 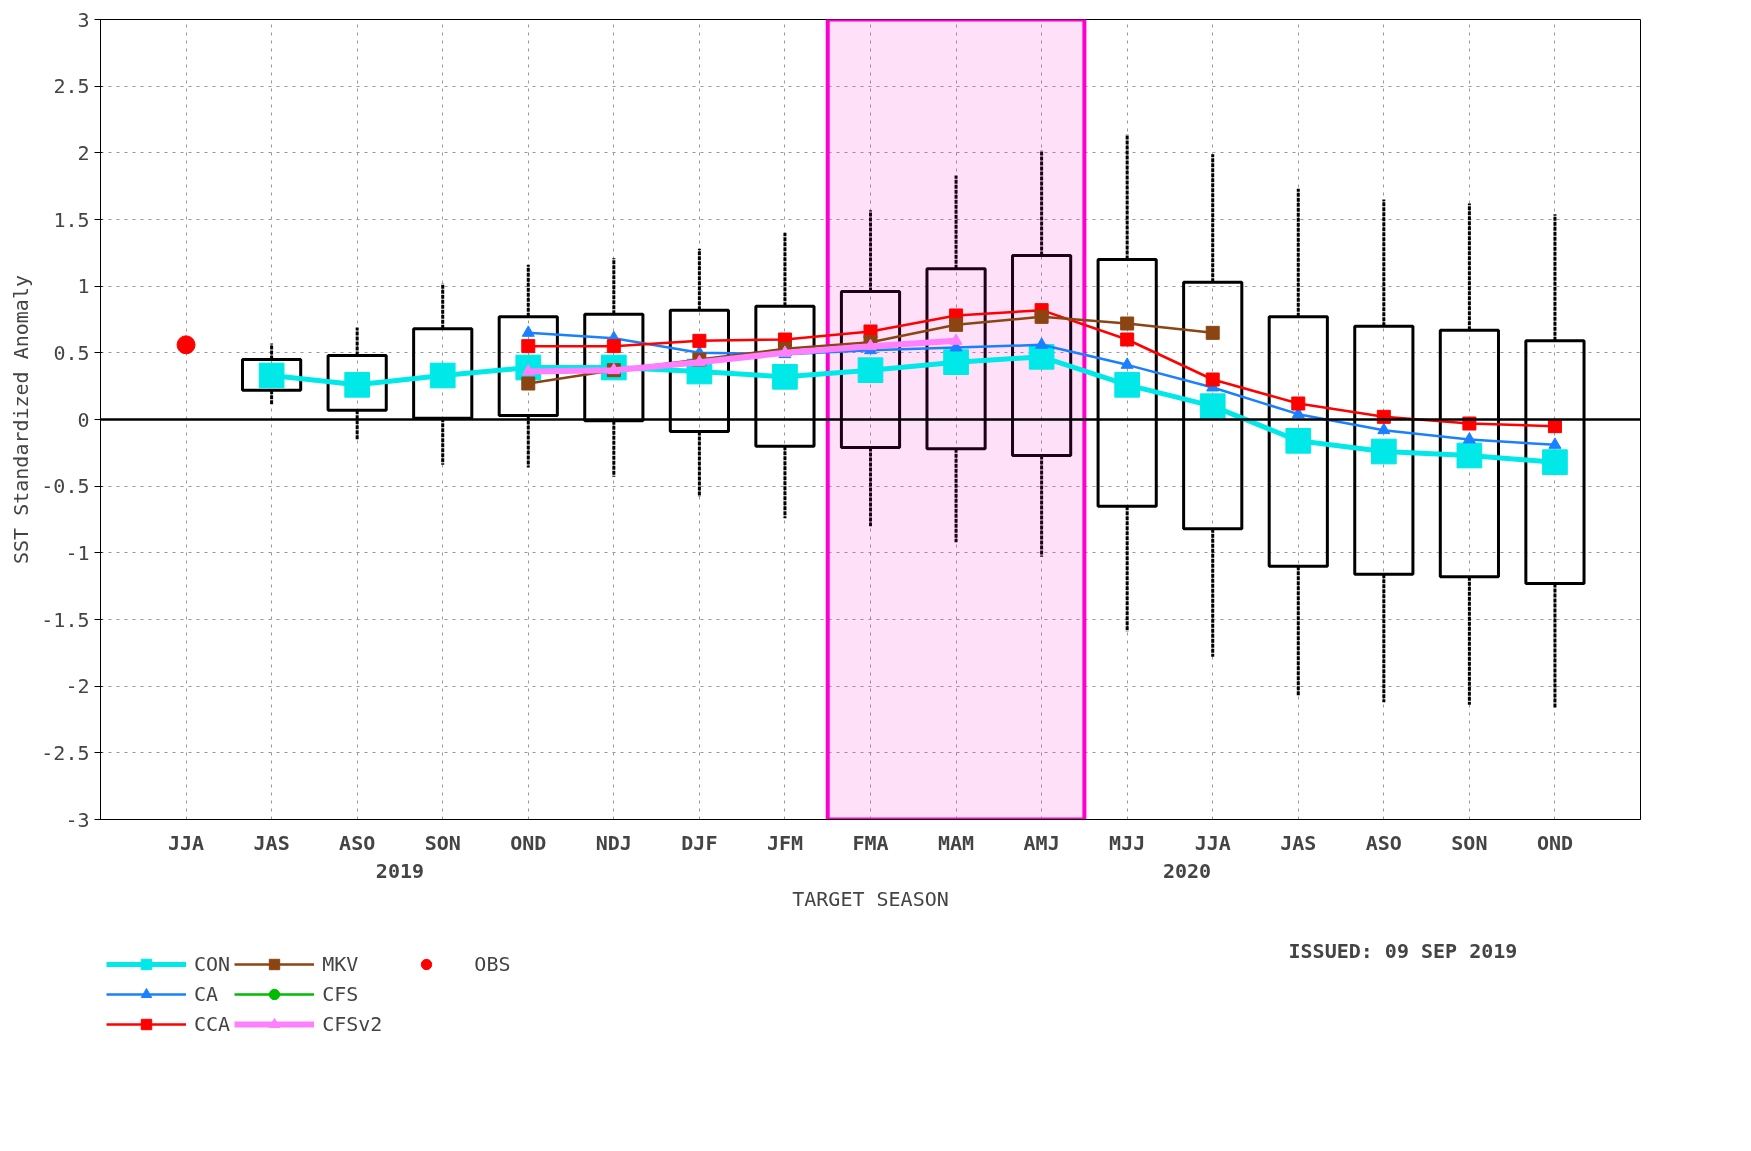 I want to click on x-tick-label: NDJ, so click(x=613, y=842).